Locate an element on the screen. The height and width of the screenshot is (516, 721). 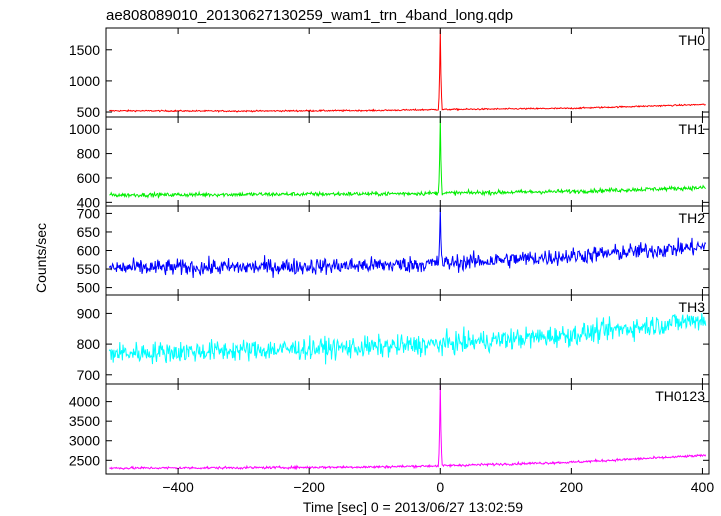
panel-label-th3: TH3 is located at coordinates (692, 307).